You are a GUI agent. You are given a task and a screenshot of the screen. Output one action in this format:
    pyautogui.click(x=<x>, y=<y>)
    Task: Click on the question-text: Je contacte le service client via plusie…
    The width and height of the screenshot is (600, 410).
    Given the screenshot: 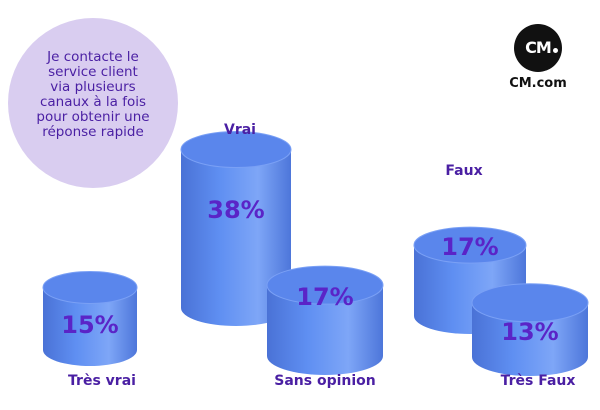 What is the action you would take?
    pyautogui.click(x=93, y=95)
    